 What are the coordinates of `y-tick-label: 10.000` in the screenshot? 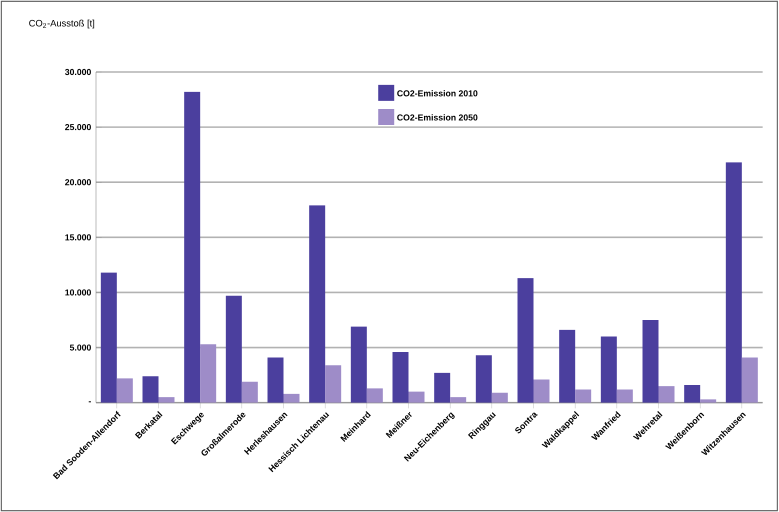 It's located at (78, 292).